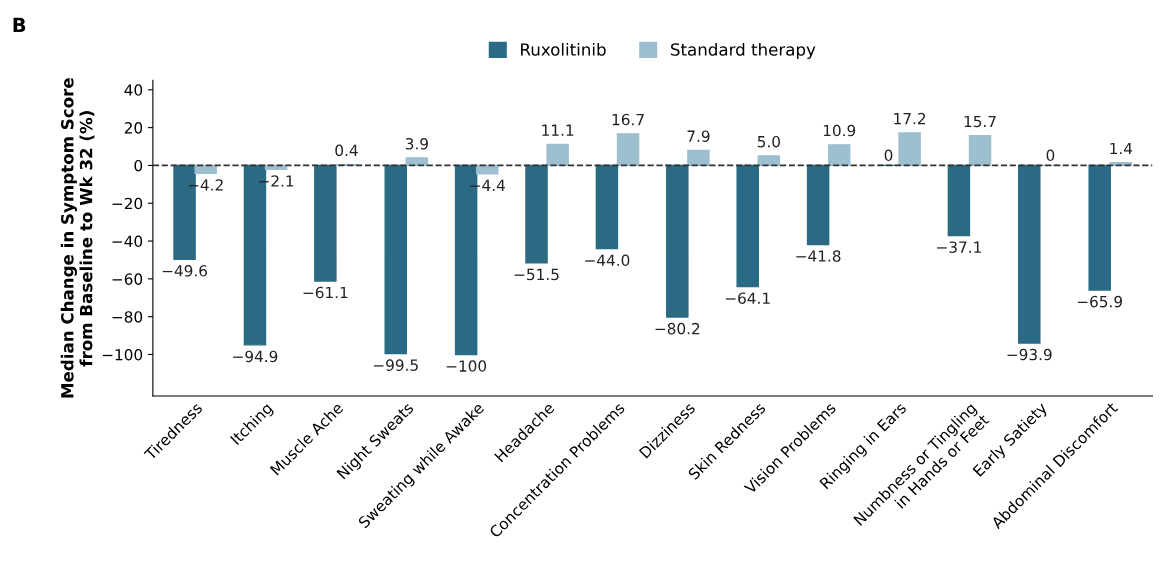 The height and width of the screenshot is (574, 1176). What do you see at coordinates (1100, 301) in the screenshot?
I see `data-label: −65.9` at bounding box center [1100, 301].